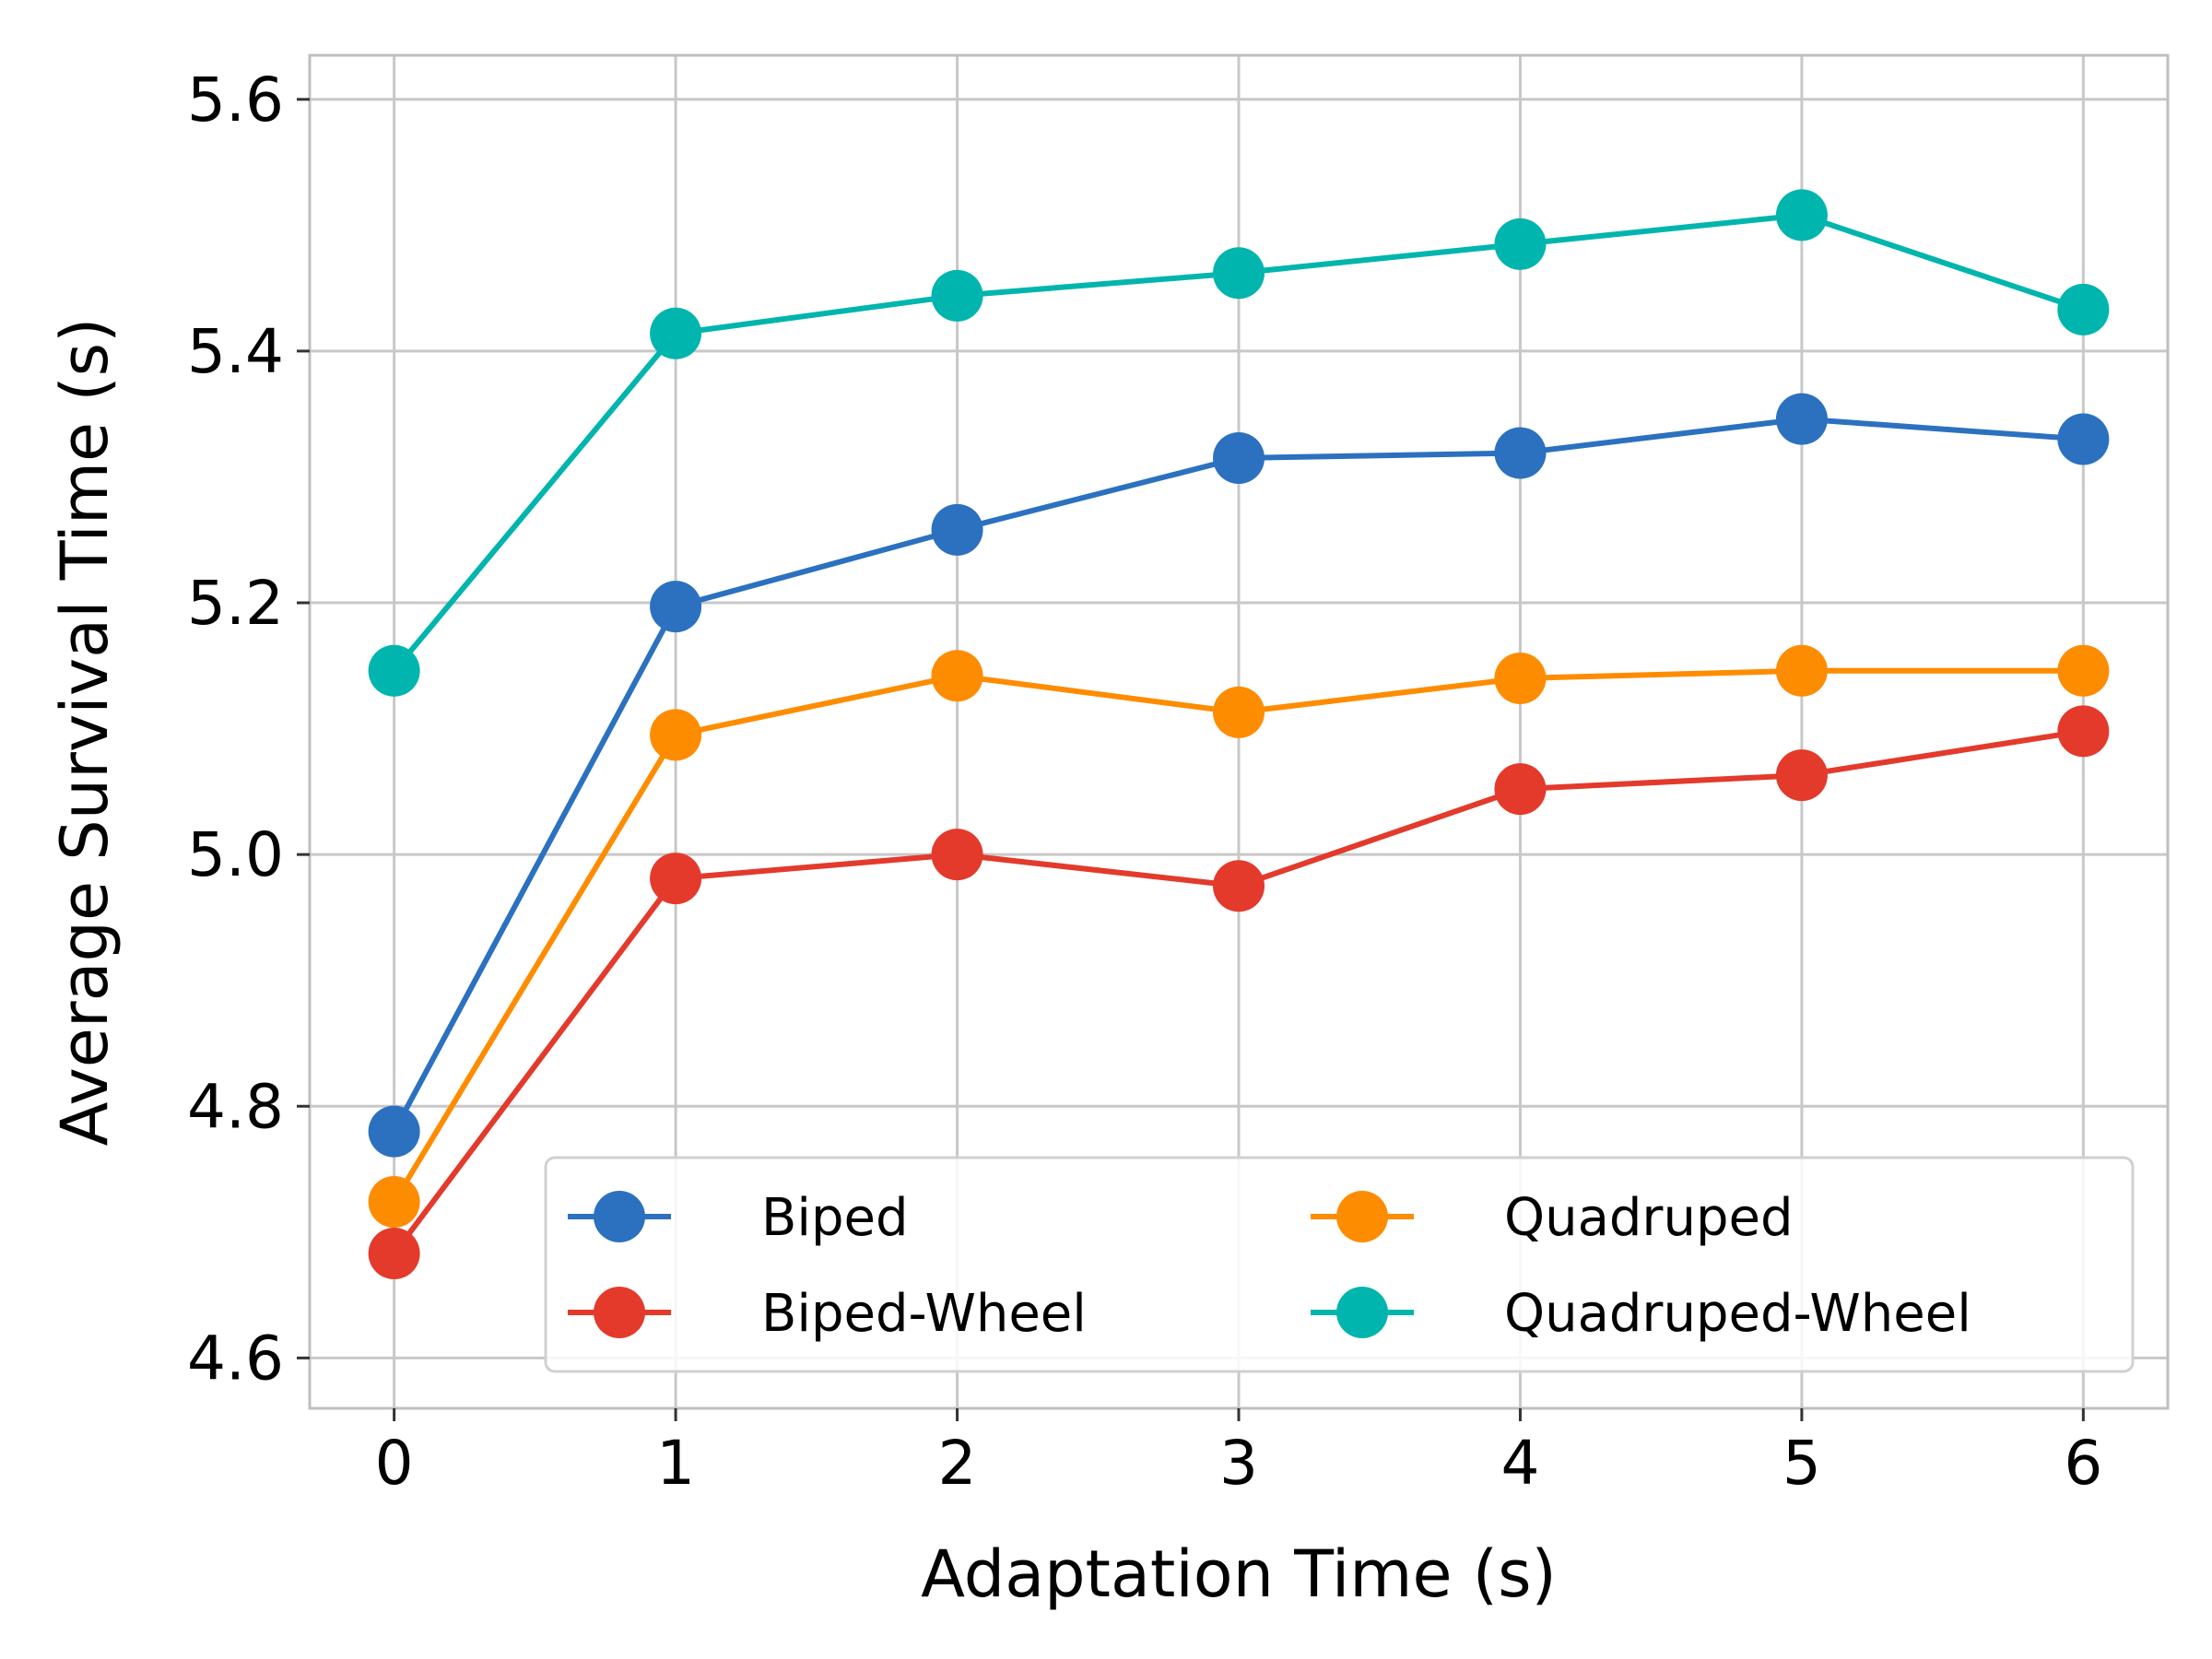 Image resolution: width=2212 pixels, height=1659 pixels. What do you see at coordinates (235, 1106) in the screenshot?
I see `y-tick-label: 4.8` at bounding box center [235, 1106].